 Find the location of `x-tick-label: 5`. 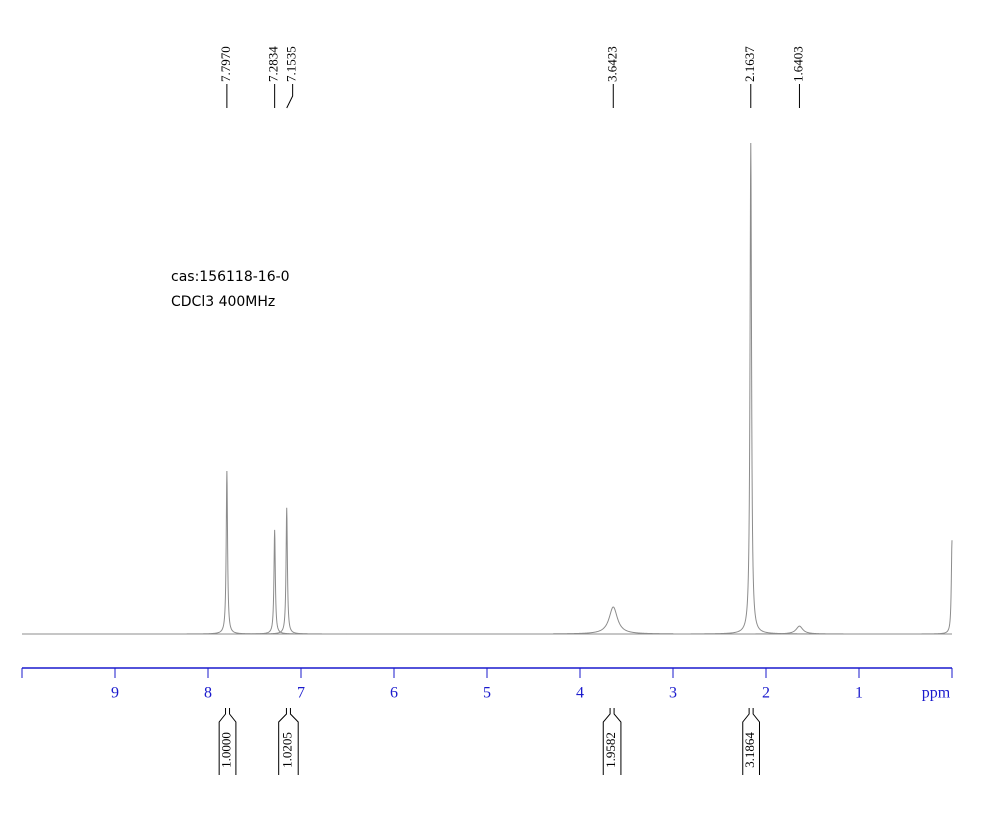

x-tick-label: 5 is located at coordinates (487, 693).